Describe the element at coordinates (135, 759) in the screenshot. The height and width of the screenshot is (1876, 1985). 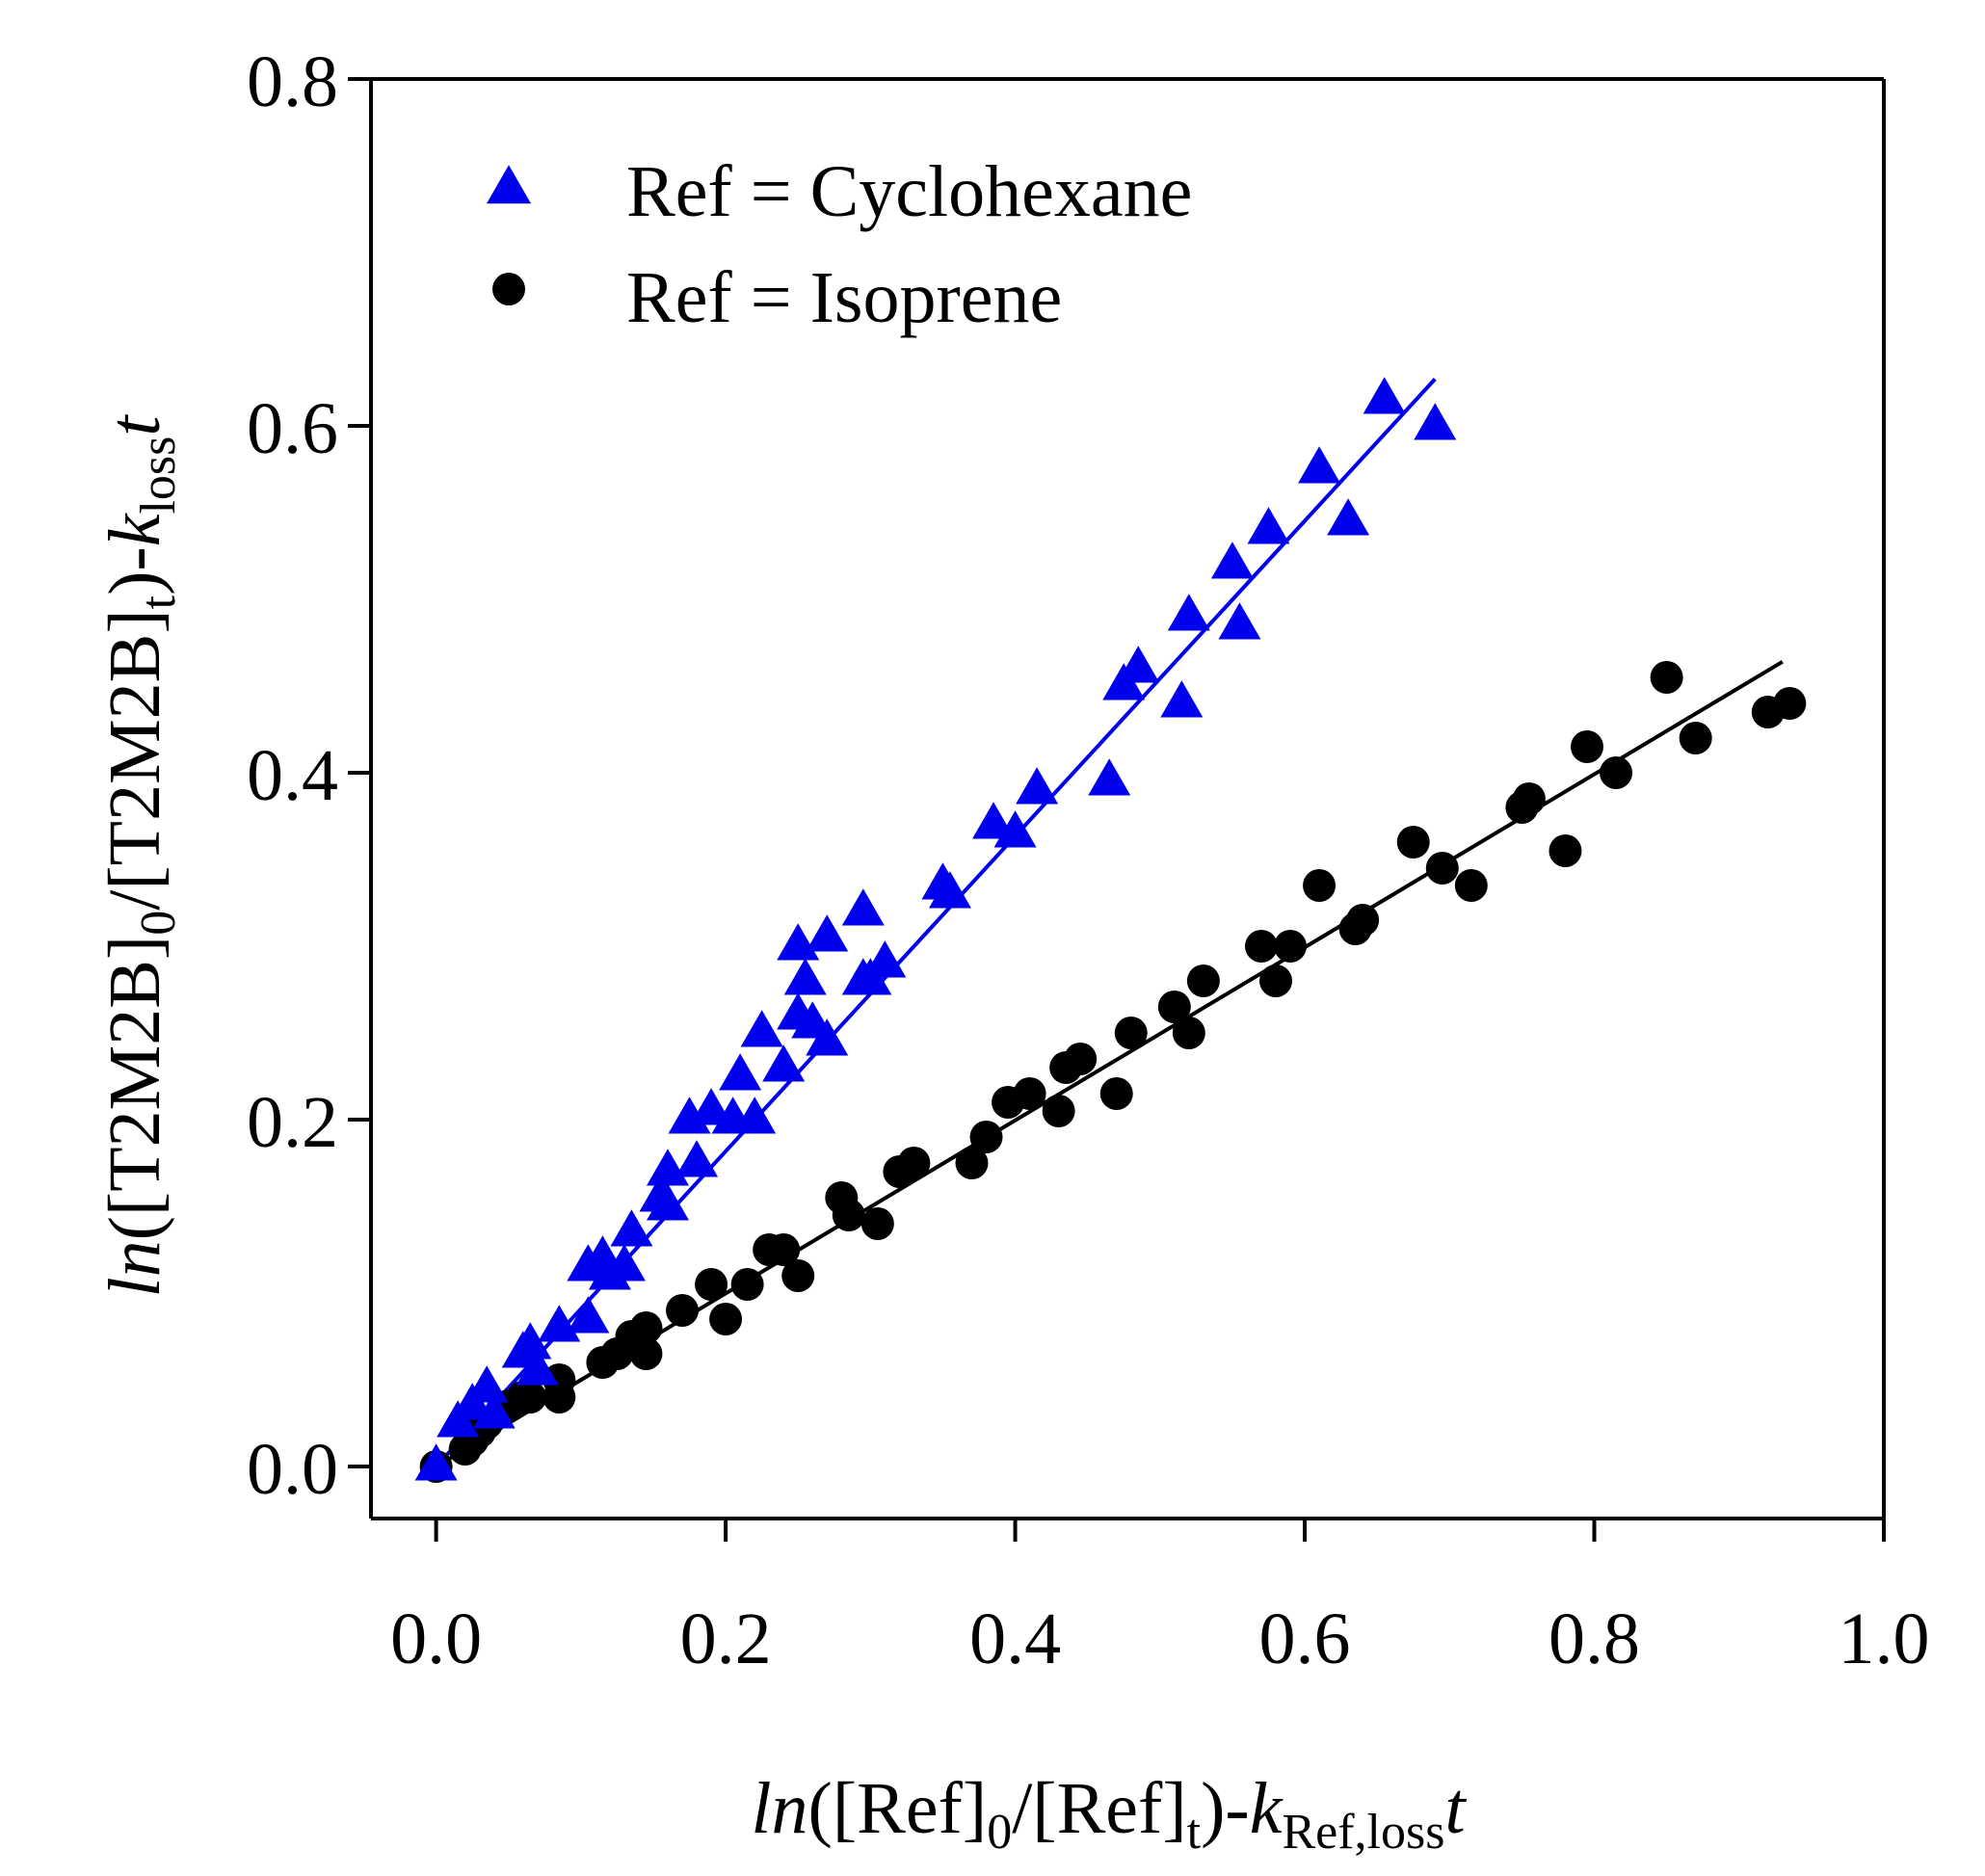
I see `axis-title-part: /[T2M2B]` at that location.